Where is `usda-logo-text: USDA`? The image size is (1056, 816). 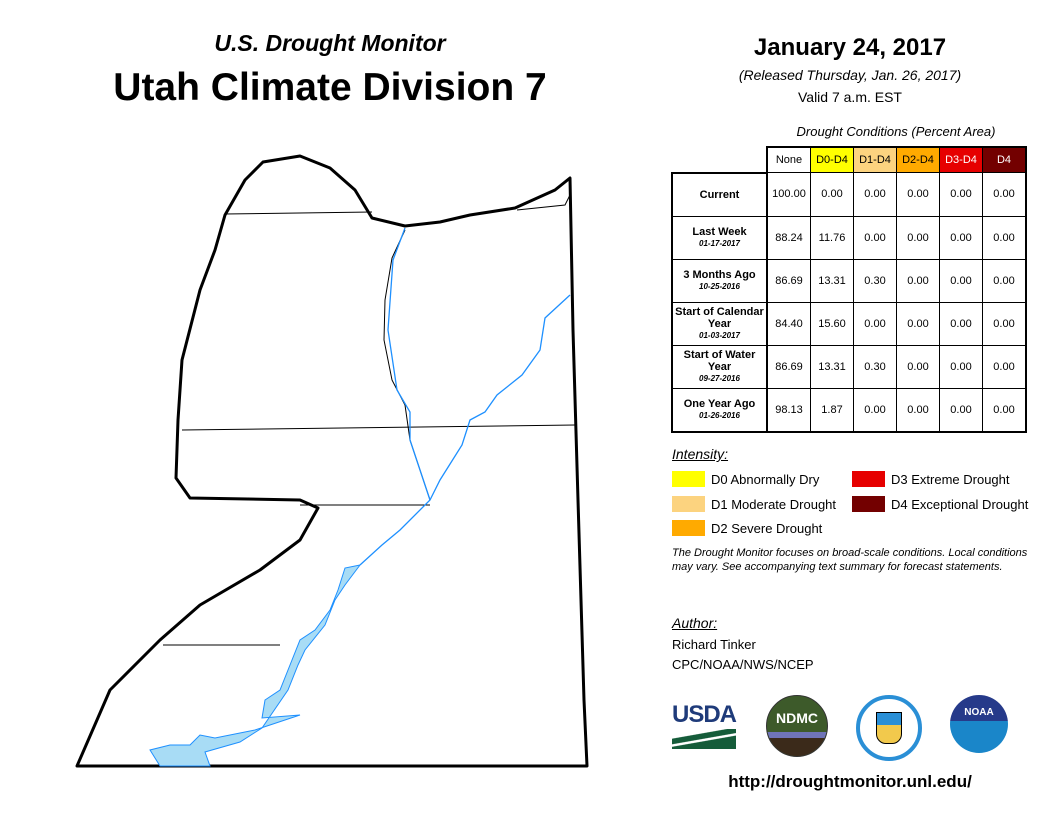 usda-logo-text: USDA is located at coordinates (704, 714).